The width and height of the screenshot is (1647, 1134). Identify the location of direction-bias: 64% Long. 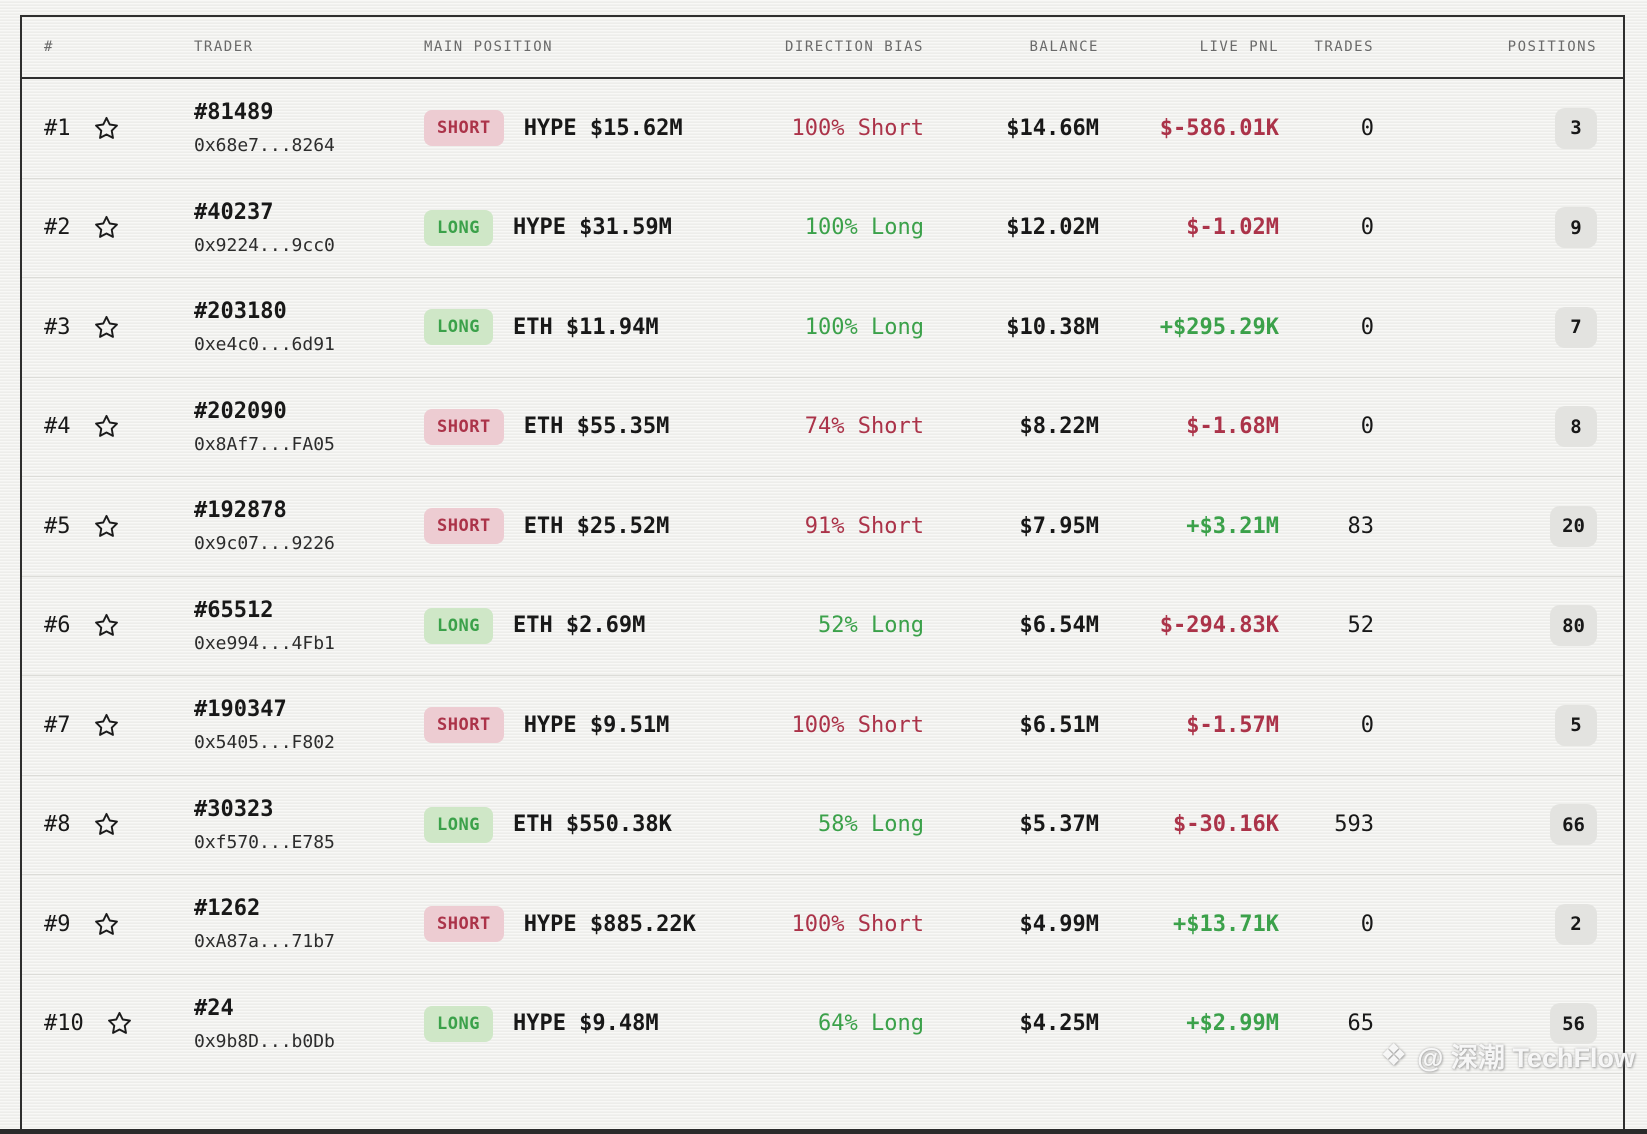
(871, 1024).